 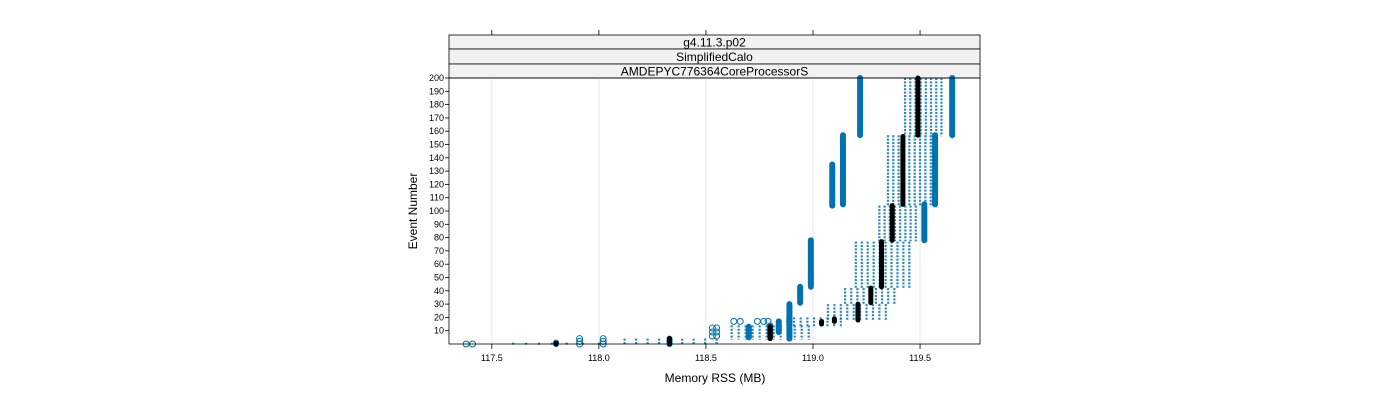 What do you see at coordinates (599, 358) in the screenshot?
I see `x-tick-label: 118.0` at bounding box center [599, 358].